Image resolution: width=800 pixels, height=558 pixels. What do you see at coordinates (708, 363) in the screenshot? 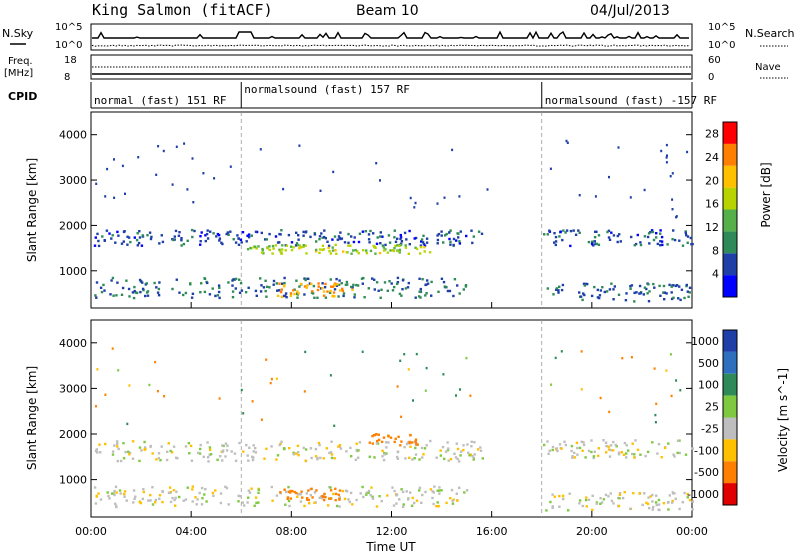
I see `velocity-colorbar-tick: 500` at bounding box center [708, 363].